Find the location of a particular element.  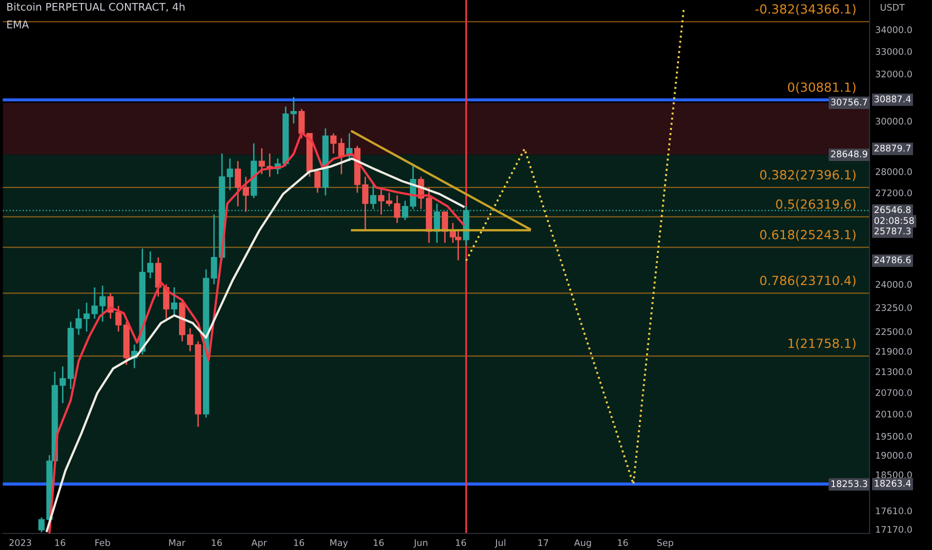

ref-line-label: 0(30881.1) is located at coordinates (822, 88).